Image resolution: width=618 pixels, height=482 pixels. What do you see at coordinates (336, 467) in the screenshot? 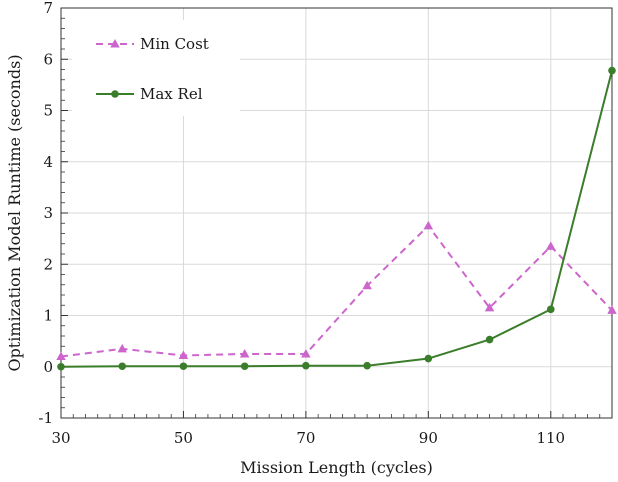
I see `x-axis-label: Mission Length (cycles)` at bounding box center [336, 467].